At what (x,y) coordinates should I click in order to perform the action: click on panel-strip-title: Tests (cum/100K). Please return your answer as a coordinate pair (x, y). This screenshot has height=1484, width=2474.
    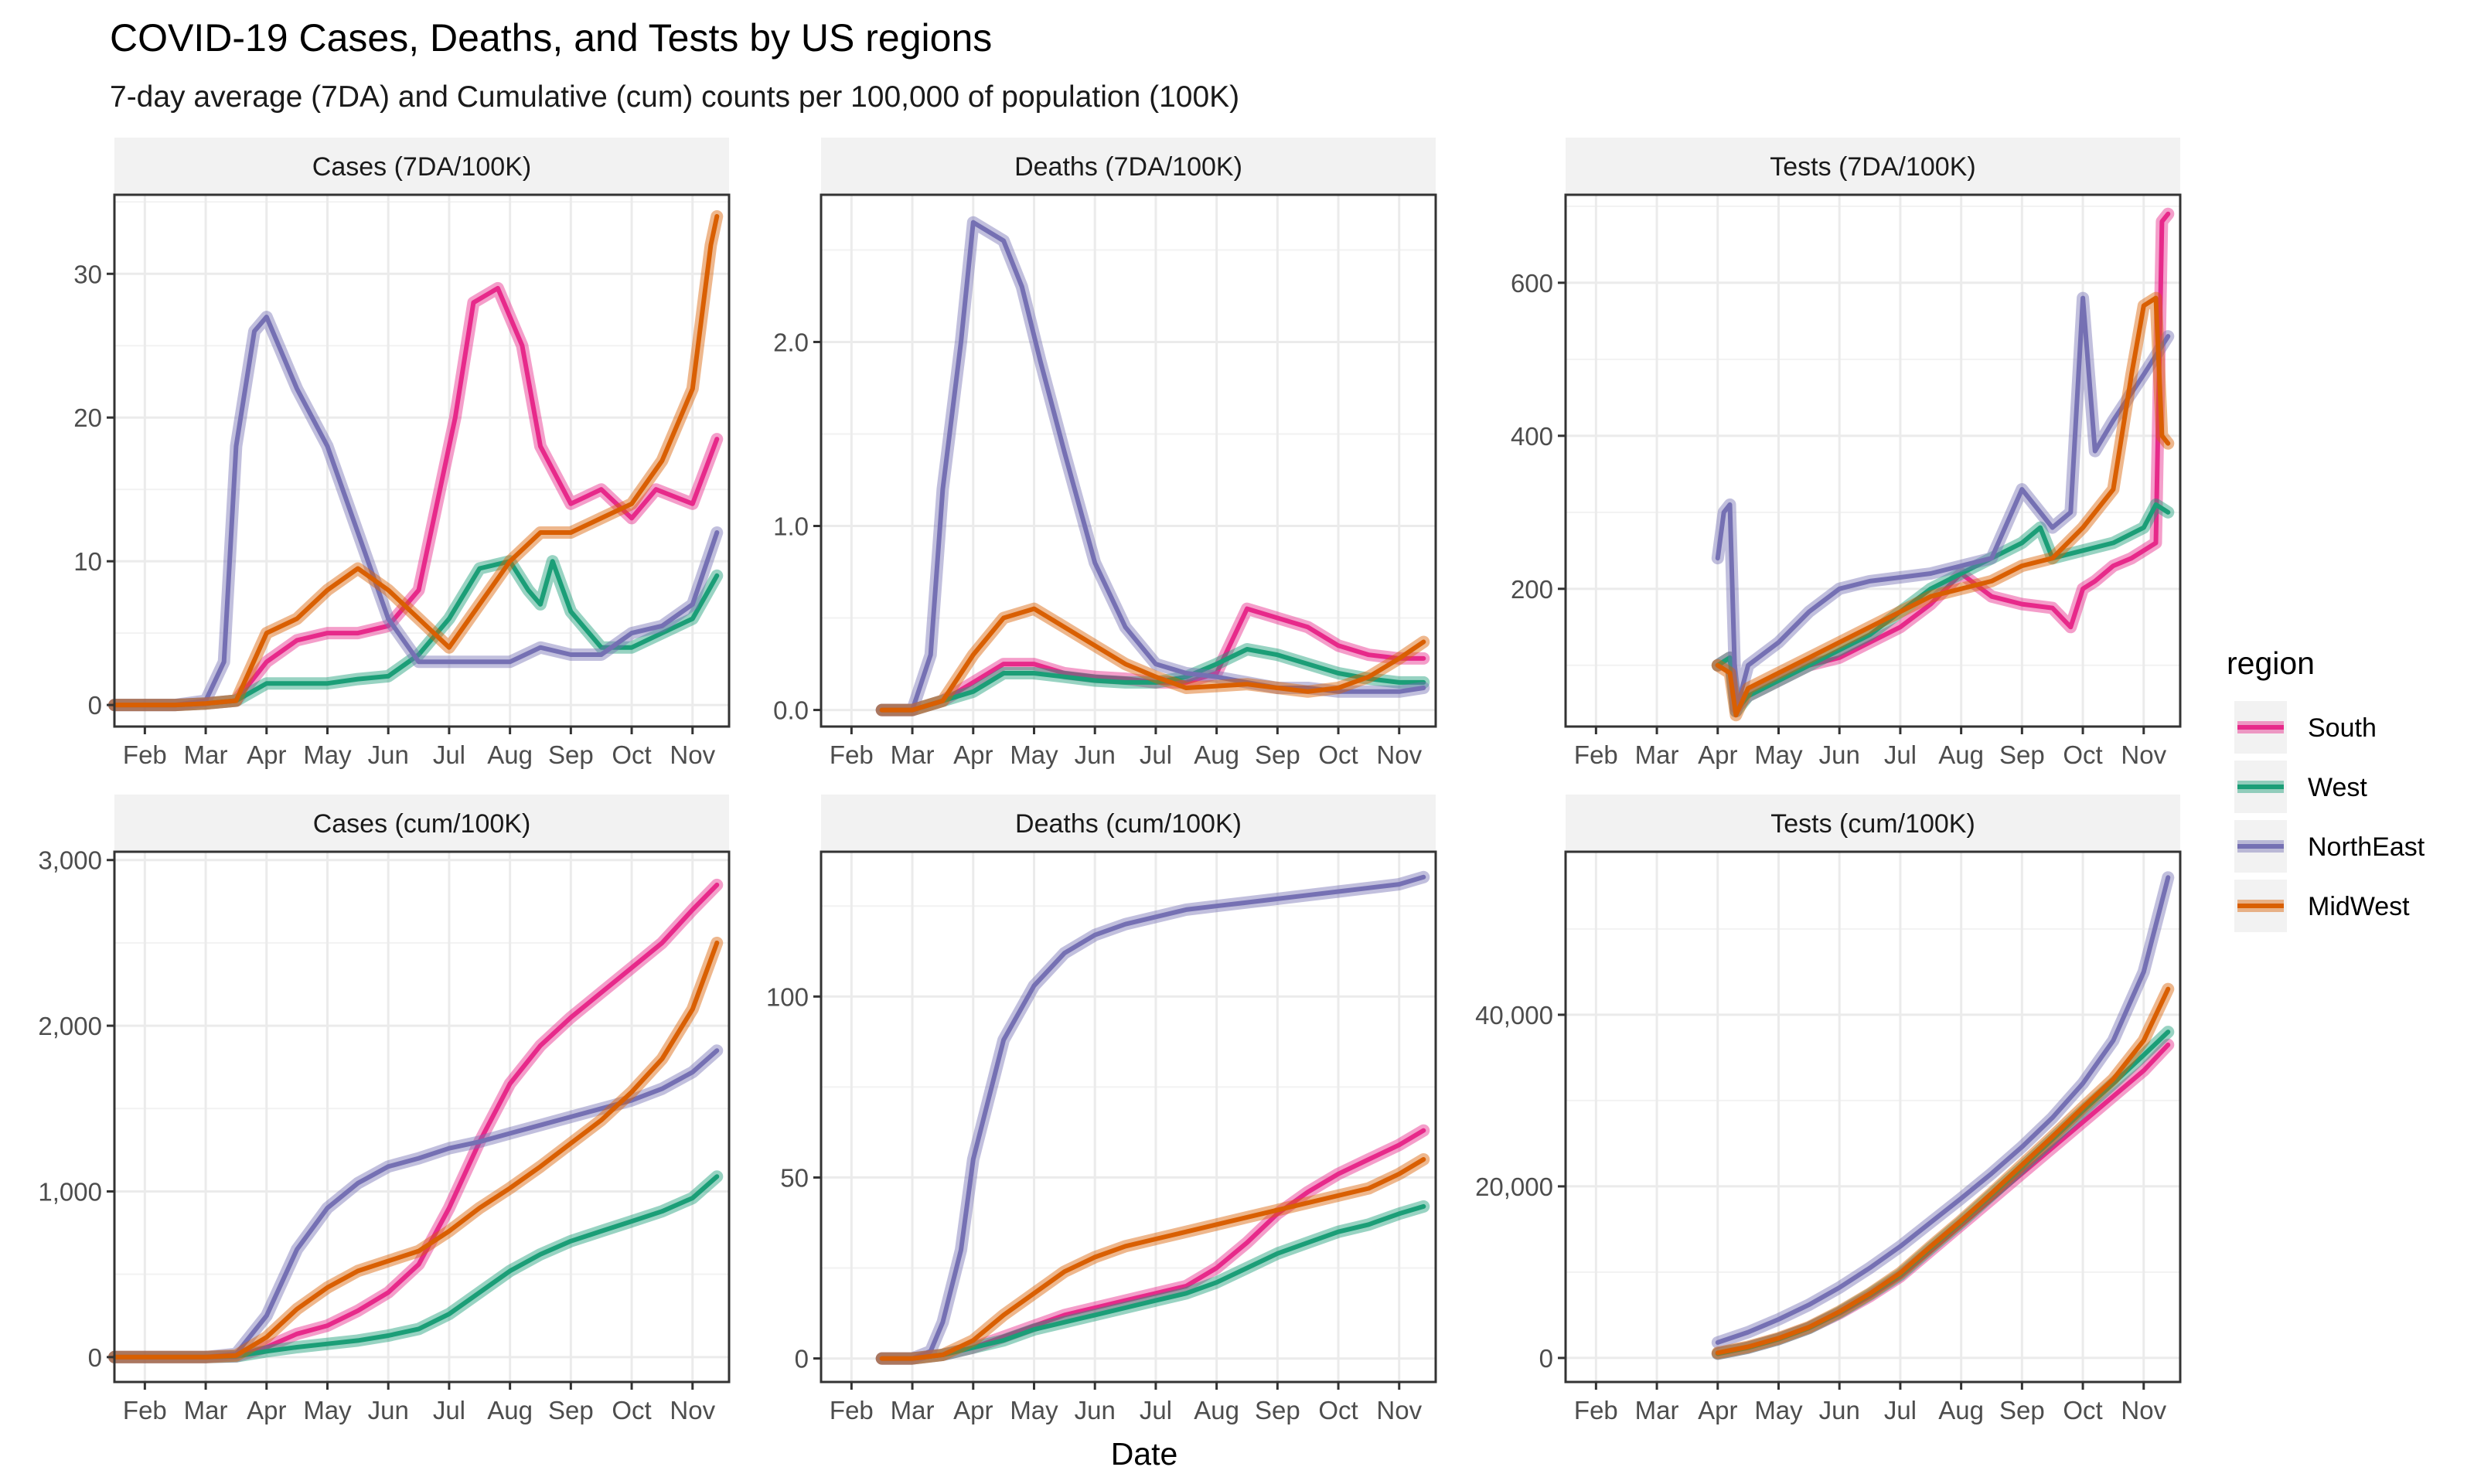
    Looking at the image, I should click on (1872, 824).